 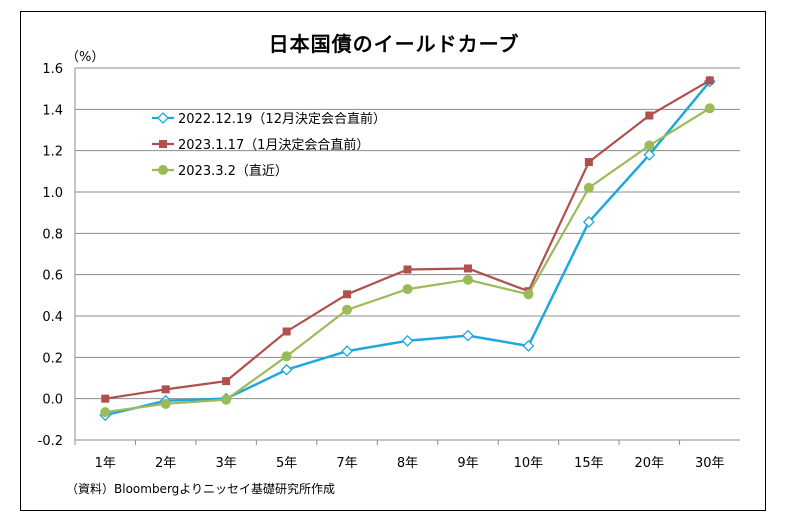 What do you see at coordinates (467, 463) in the screenshot?
I see `x-tick-label: 9年` at bounding box center [467, 463].